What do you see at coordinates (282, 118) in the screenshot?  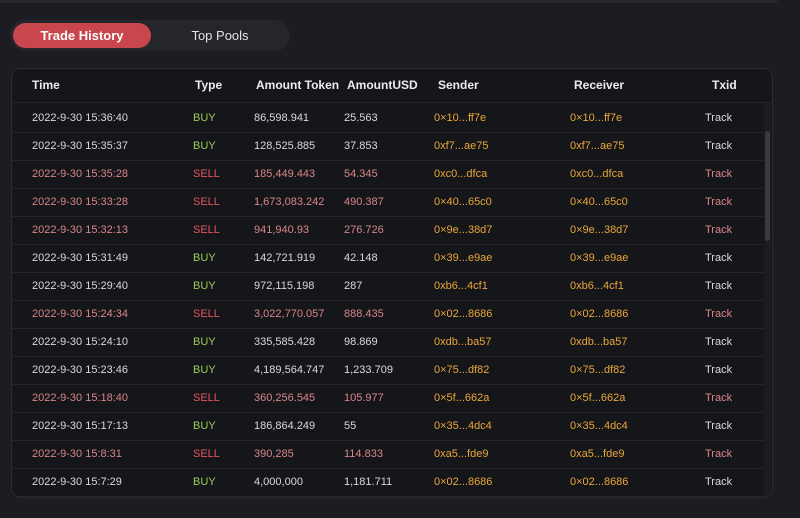 I see `row-amount-token: 86,598.941` at bounding box center [282, 118].